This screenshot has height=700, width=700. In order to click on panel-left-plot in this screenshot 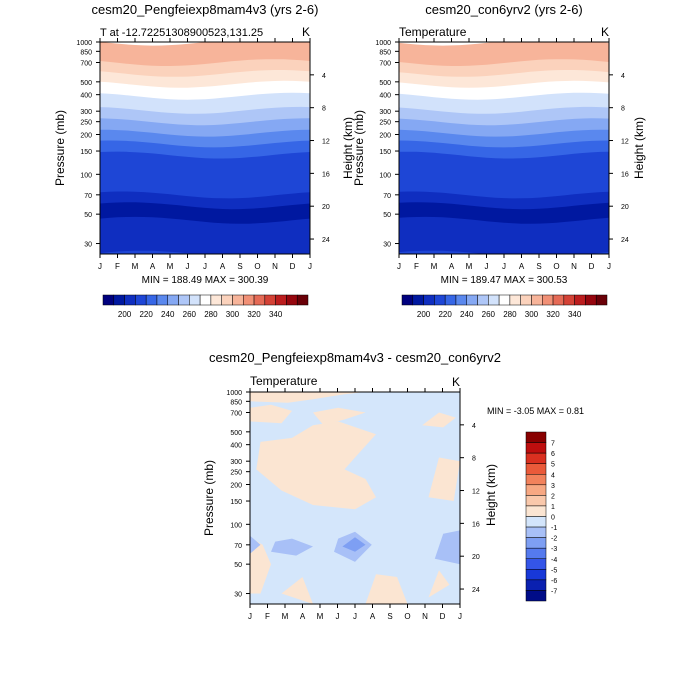, I will do `click(205, 148)`.